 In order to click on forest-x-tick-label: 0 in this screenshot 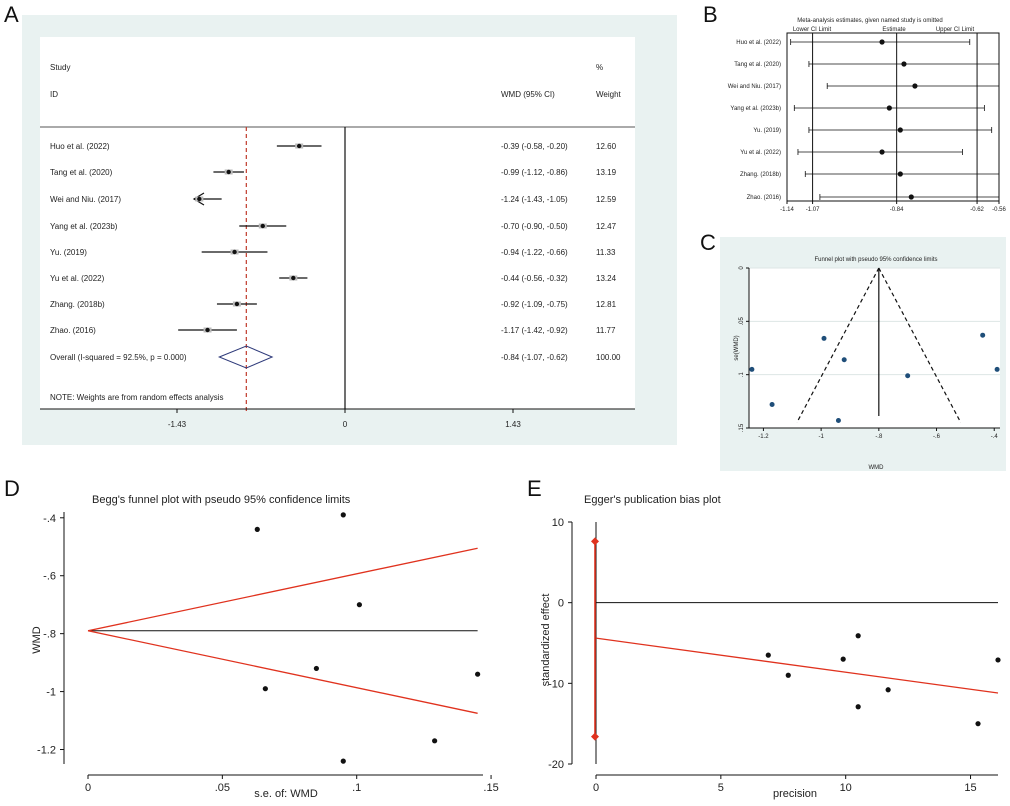, I will do `click(345, 424)`.